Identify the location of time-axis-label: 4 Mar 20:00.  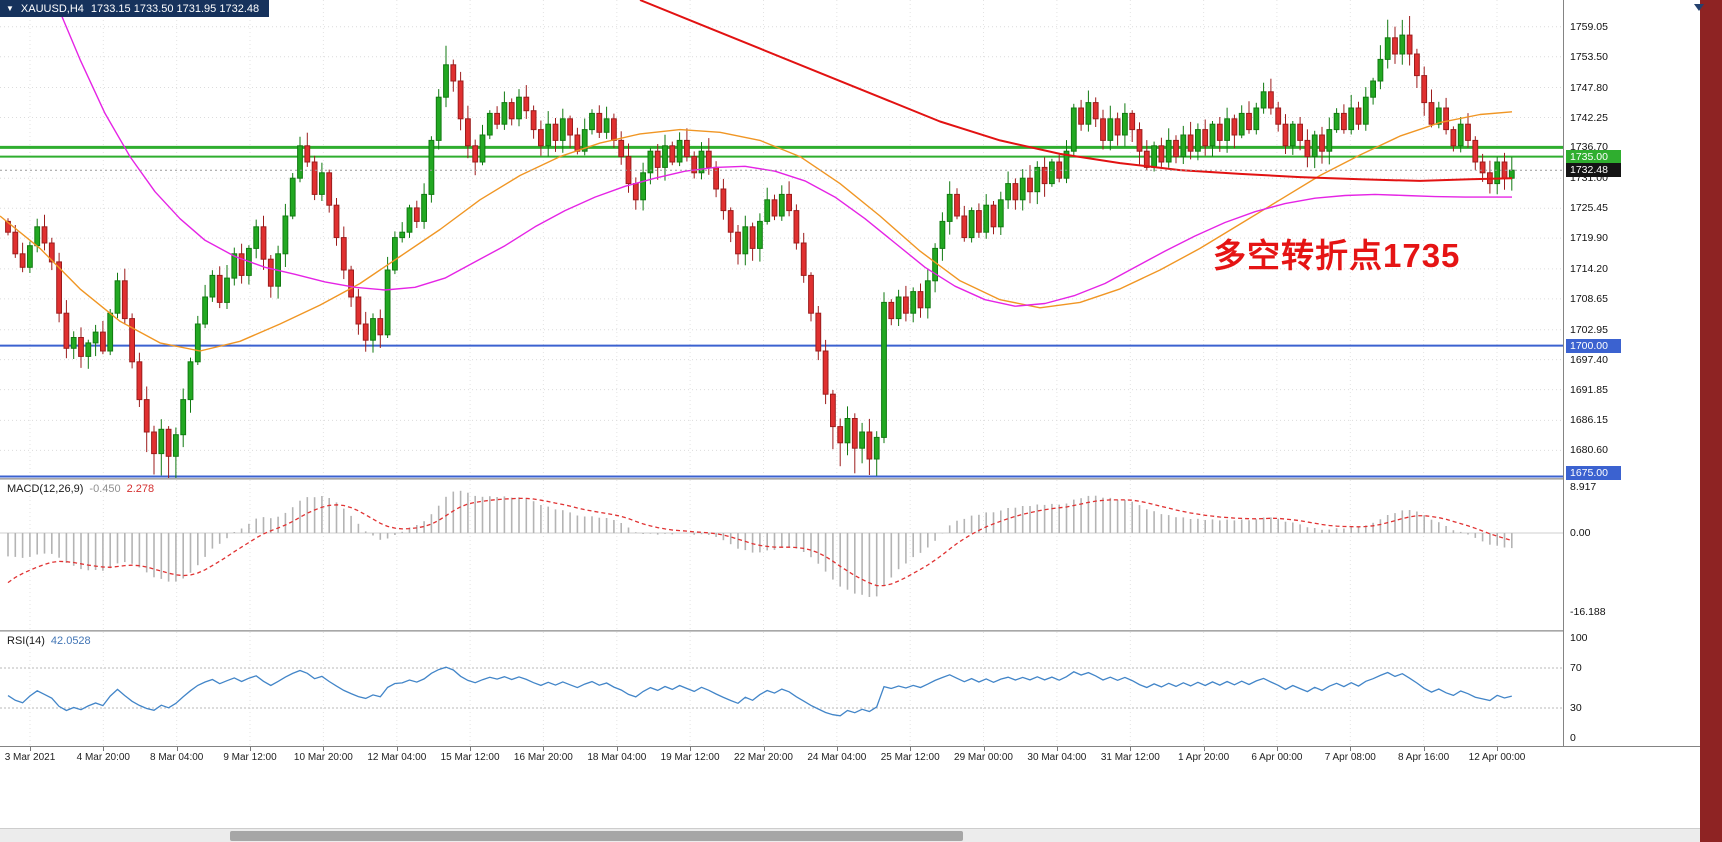
(103, 757).